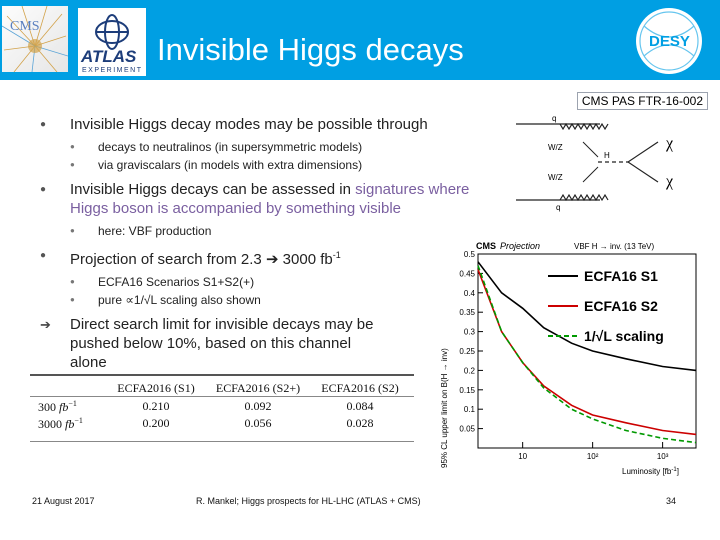  I want to click on diagram-label-wz-bottom: W/Z, so click(555, 177).